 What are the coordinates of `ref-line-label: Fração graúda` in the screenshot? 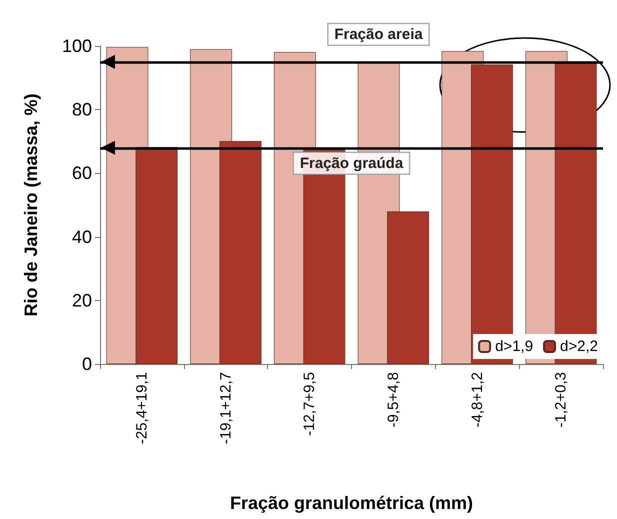 It's located at (352, 163).